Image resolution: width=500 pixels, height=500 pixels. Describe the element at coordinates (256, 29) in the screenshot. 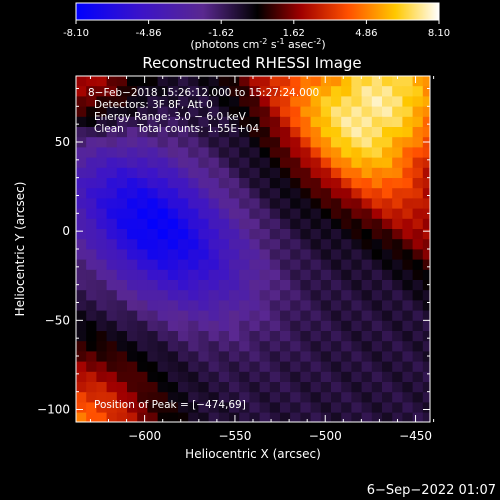

I see `colorbar-ticks: -8.10 -4.86 -1.62 1.62 4.86 8.10` at that location.